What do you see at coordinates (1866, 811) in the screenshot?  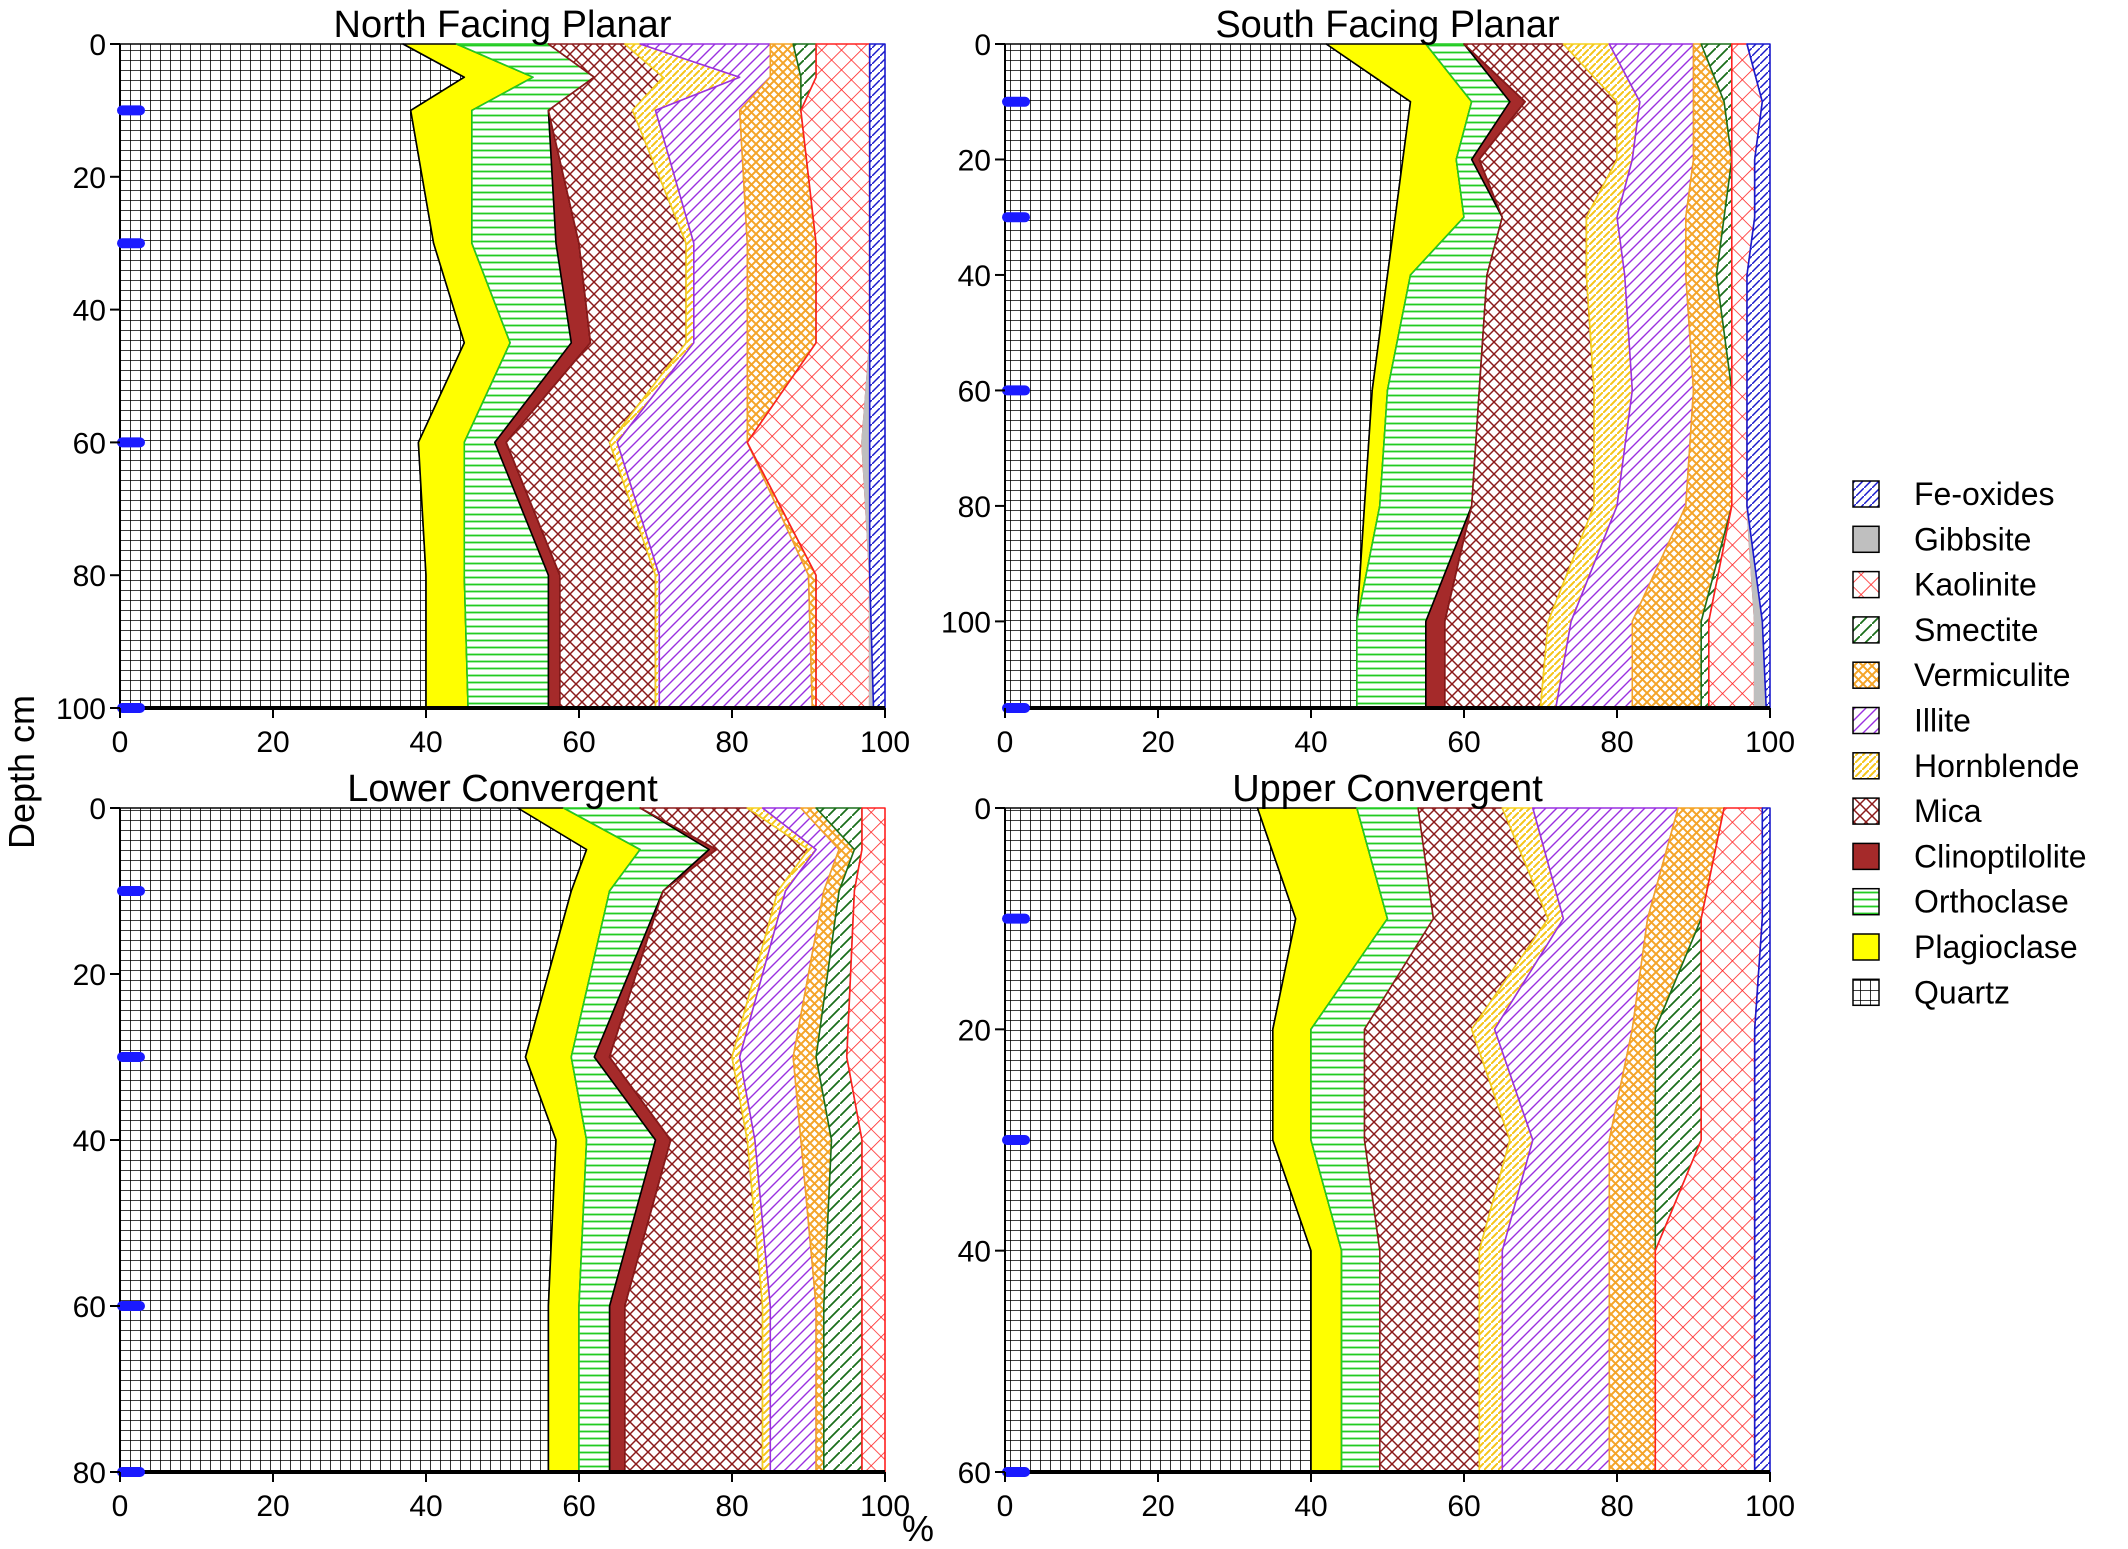 I see `legend-swatch-mica` at bounding box center [1866, 811].